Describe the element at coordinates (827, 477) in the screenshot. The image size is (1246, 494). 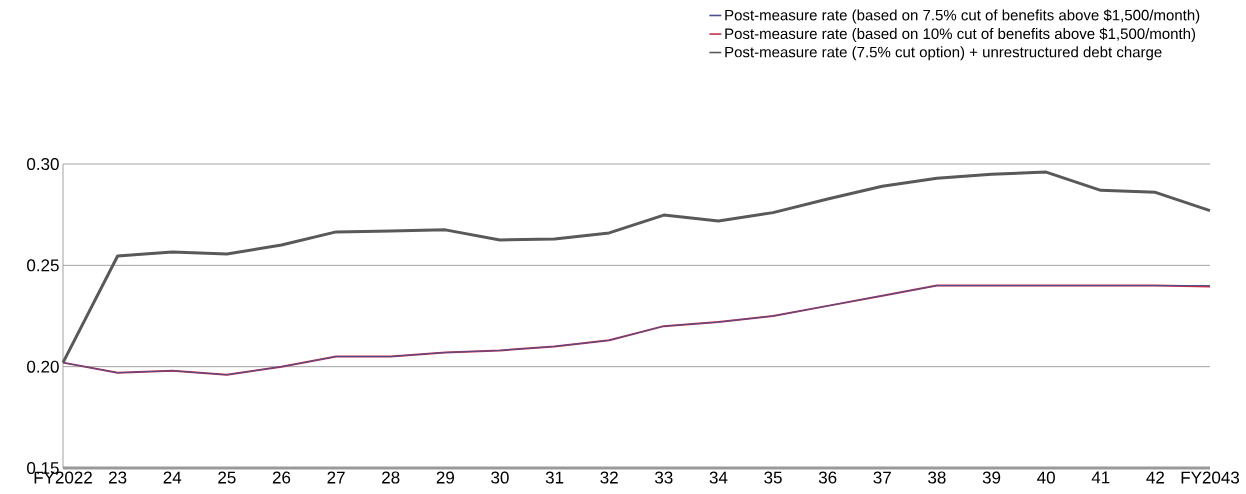
I see `x-tick-label: 36` at that location.